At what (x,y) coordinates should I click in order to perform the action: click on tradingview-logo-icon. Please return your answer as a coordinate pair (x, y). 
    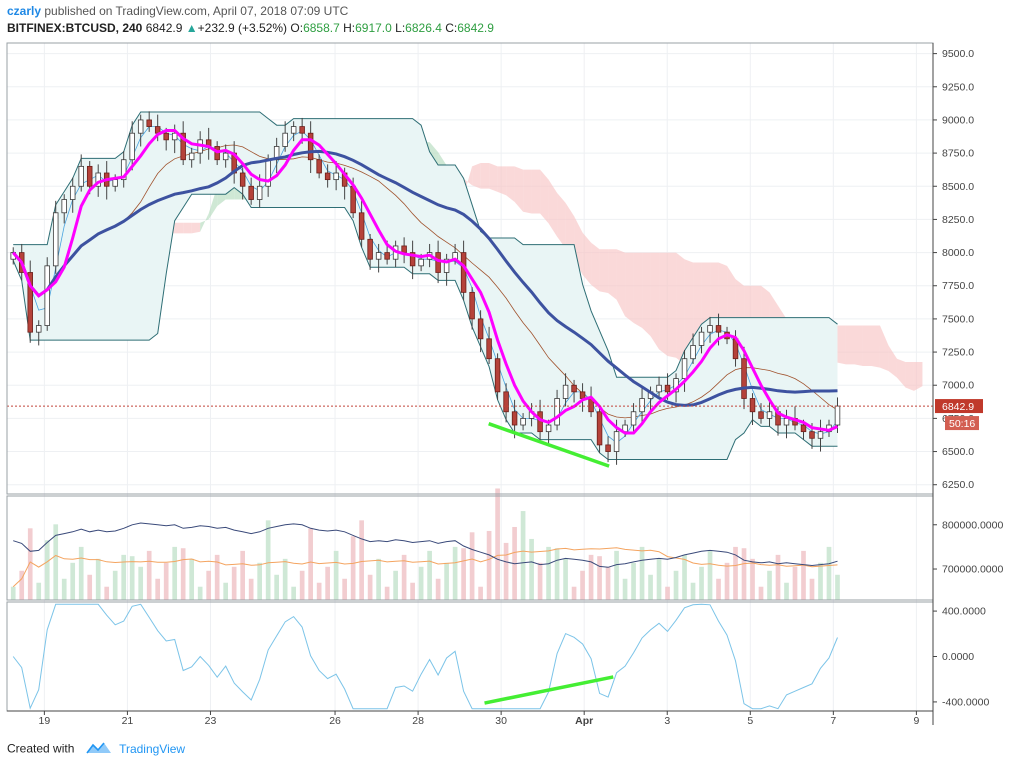
    Looking at the image, I should click on (99, 749).